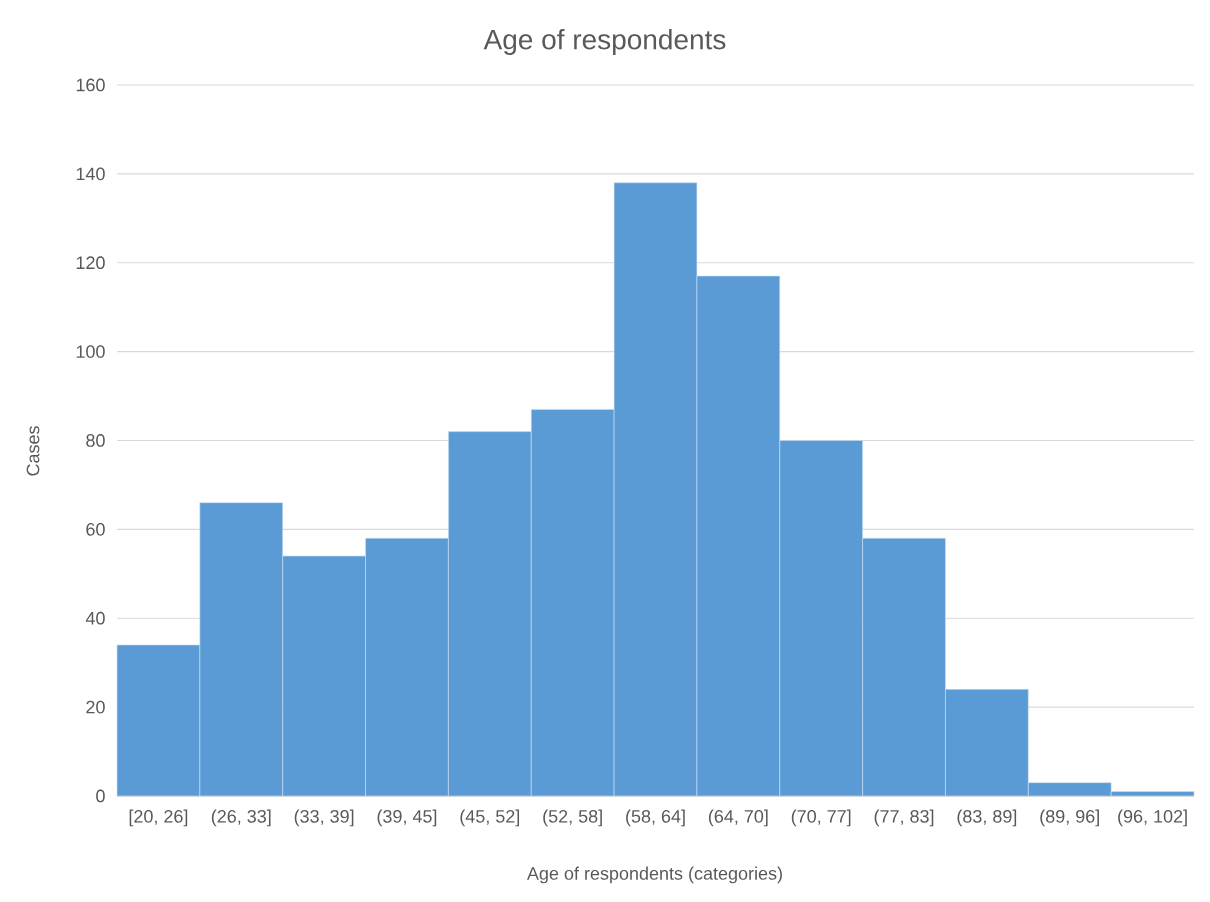  I want to click on y-tick-label: 60, so click(95, 529).